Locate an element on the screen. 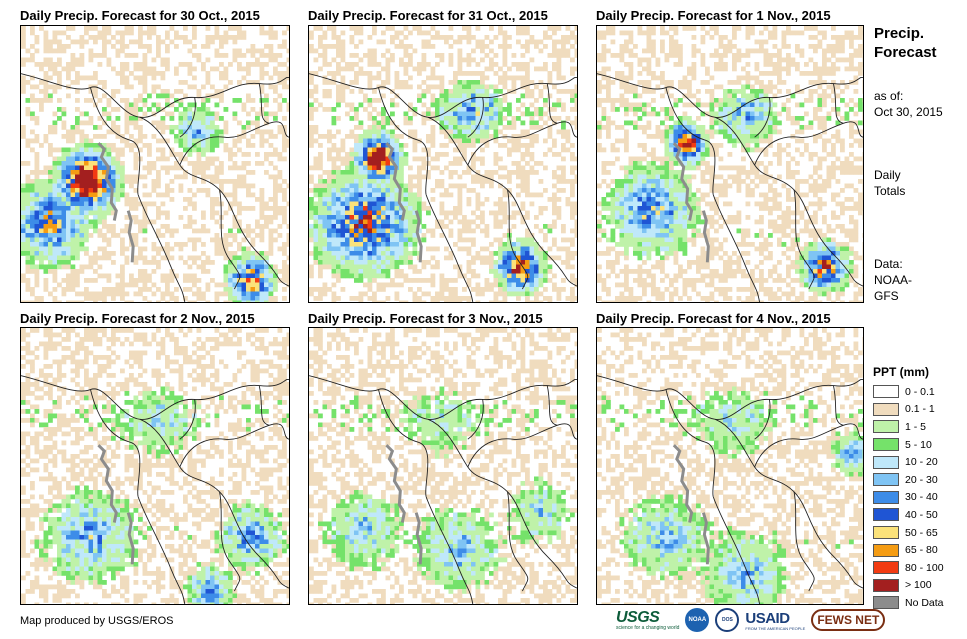 The image size is (967, 639). daily-totals-line-1: Daily is located at coordinates (887, 175).